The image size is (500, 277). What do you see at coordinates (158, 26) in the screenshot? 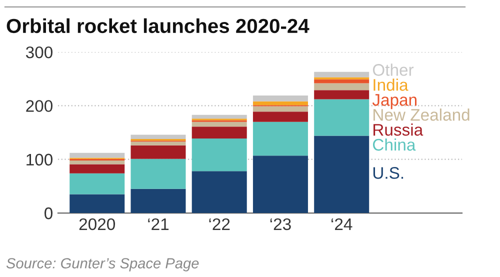
I see `chart-title: Orbital rocket launches 2020-24` at bounding box center [158, 26].